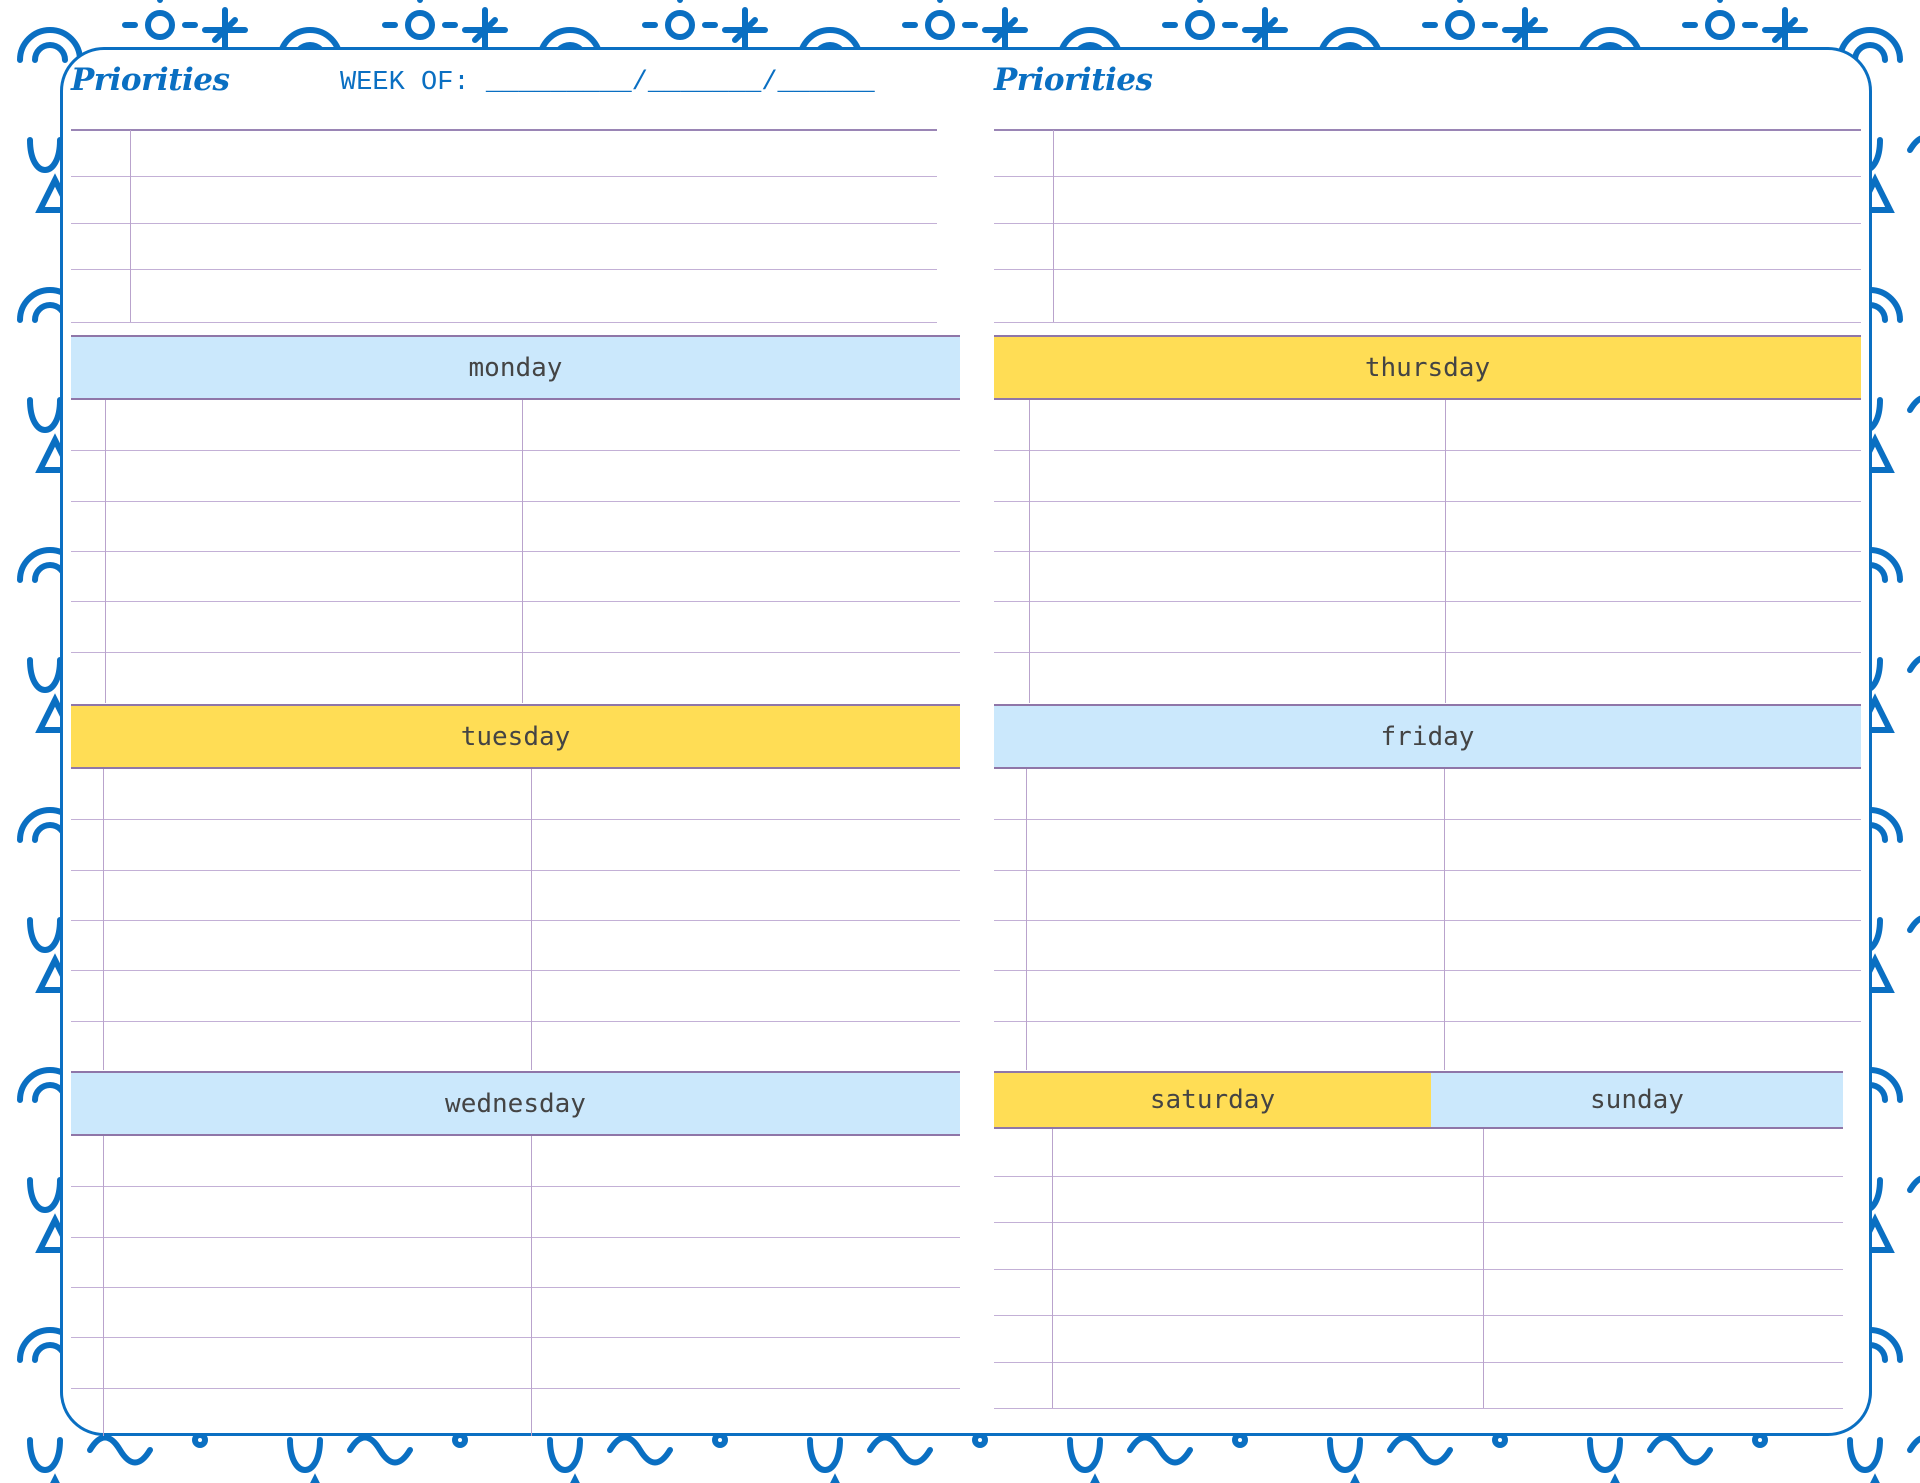 The width and height of the screenshot is (1920, 1483). I want to click on sunday-label: sunday, so click(1637, 1100).